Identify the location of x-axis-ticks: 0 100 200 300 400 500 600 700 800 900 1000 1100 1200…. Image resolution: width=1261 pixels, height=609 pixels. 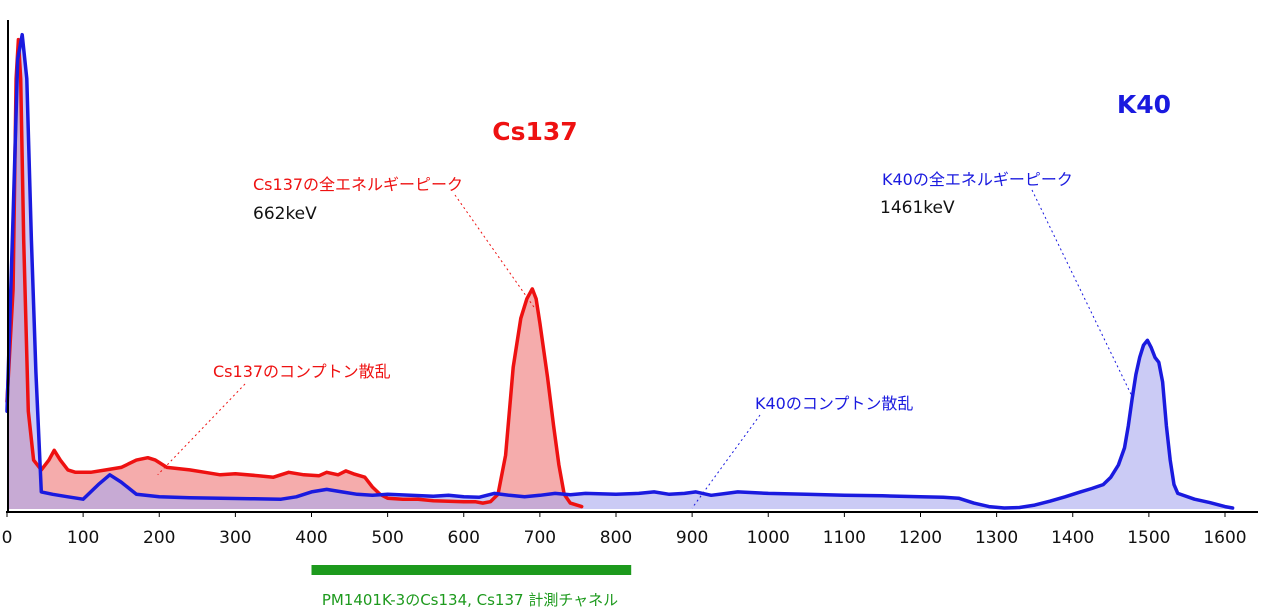
(624, 530).